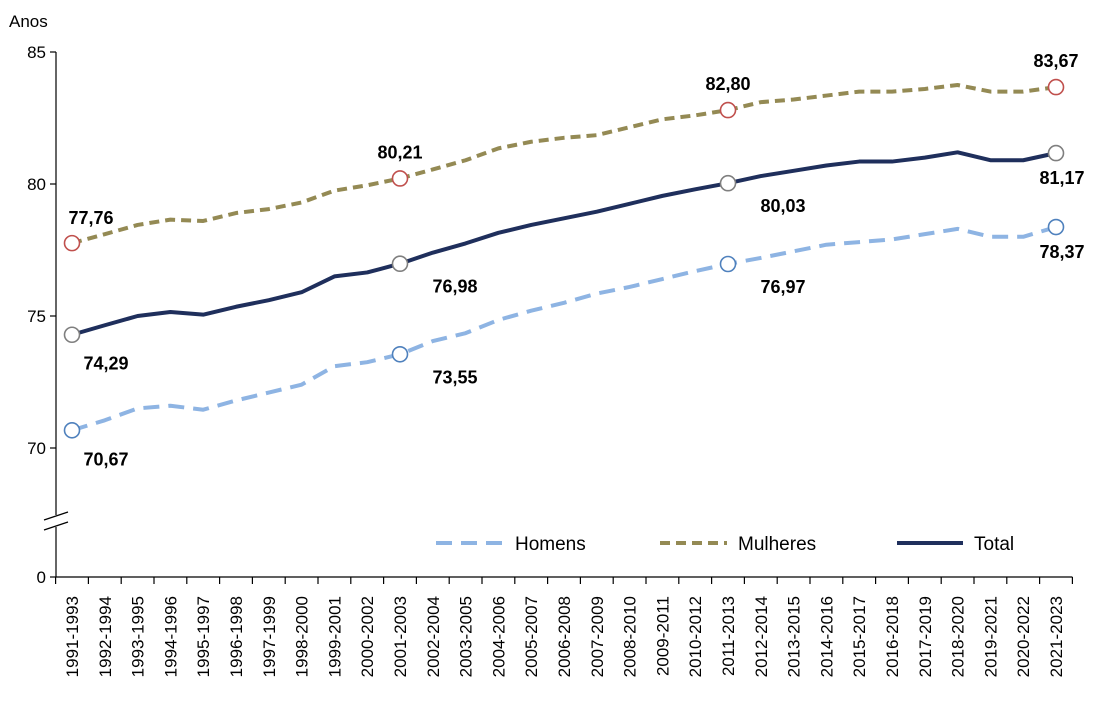 This screenshot has width=1110, height=713. What do you see at coordinates (170, 636) in the screenshot?
I see `x-tick-label: 1994-1996` at bounding box center [170, 636].